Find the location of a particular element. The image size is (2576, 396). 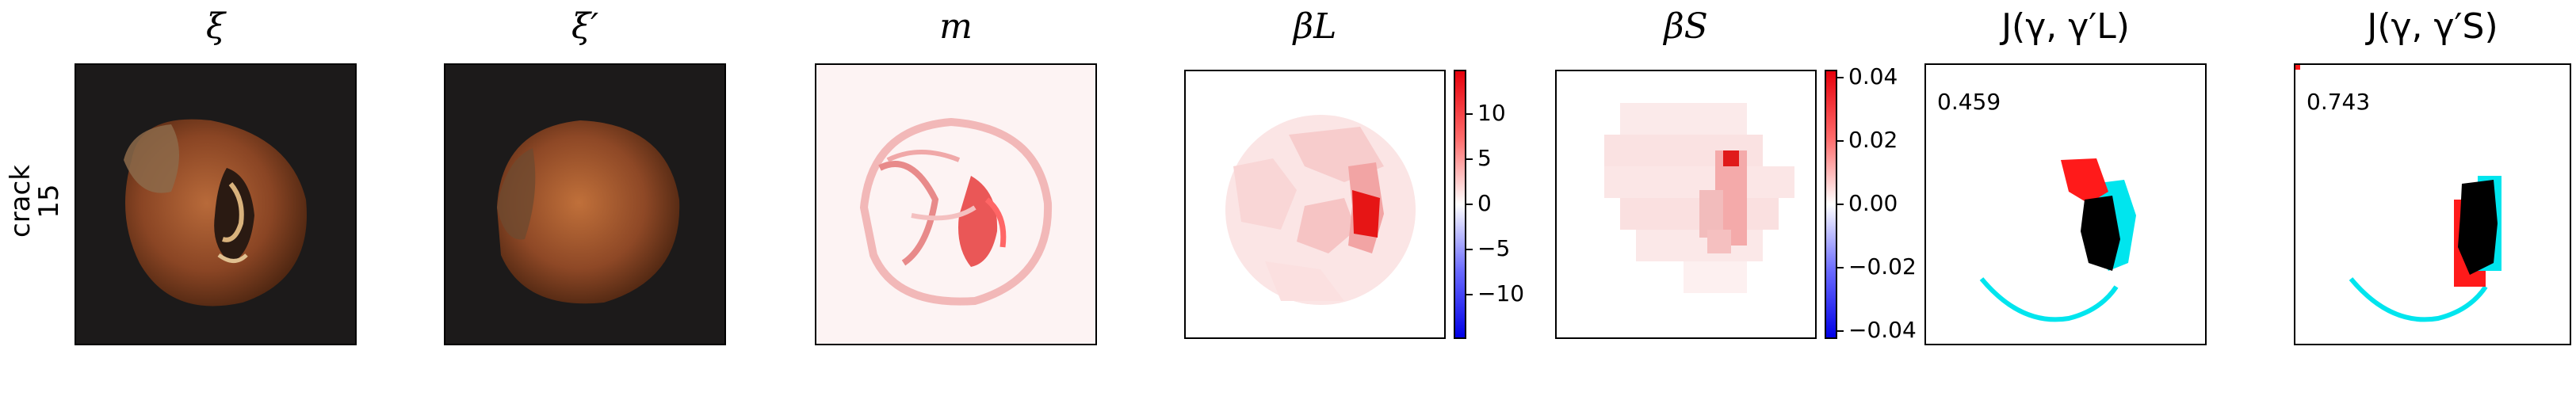

panel-title-beta-s: βS is located at coordinates (1686, 26).